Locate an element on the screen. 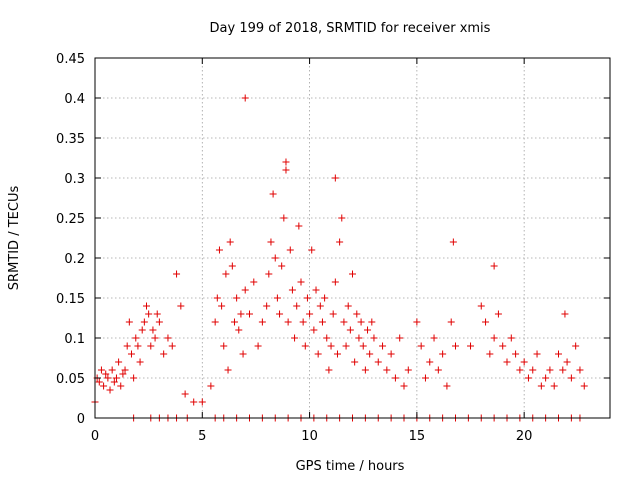  y-tick-label: 0.3 is located at coordinates (74, 179).